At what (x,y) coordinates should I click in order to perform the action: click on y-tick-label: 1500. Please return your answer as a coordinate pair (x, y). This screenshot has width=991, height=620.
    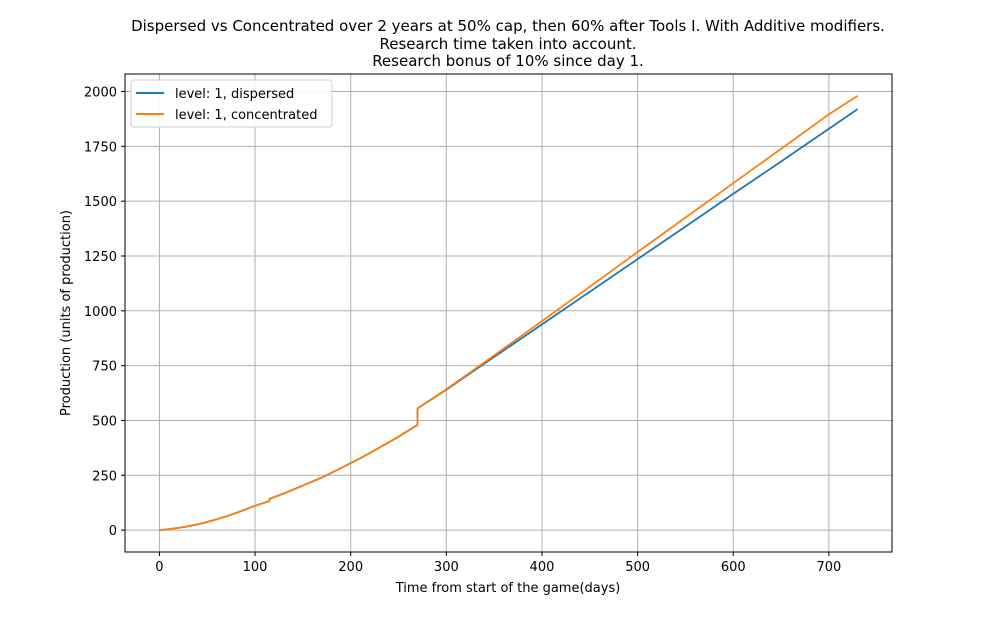
    Looking at the image, I should click on (100, 202).